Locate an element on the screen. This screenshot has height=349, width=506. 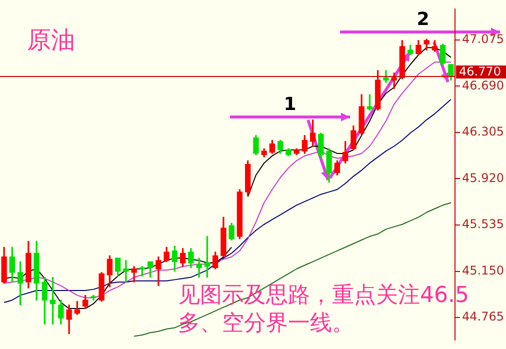
y-tick-label: 46.690 is located at coordinates (483, 85).